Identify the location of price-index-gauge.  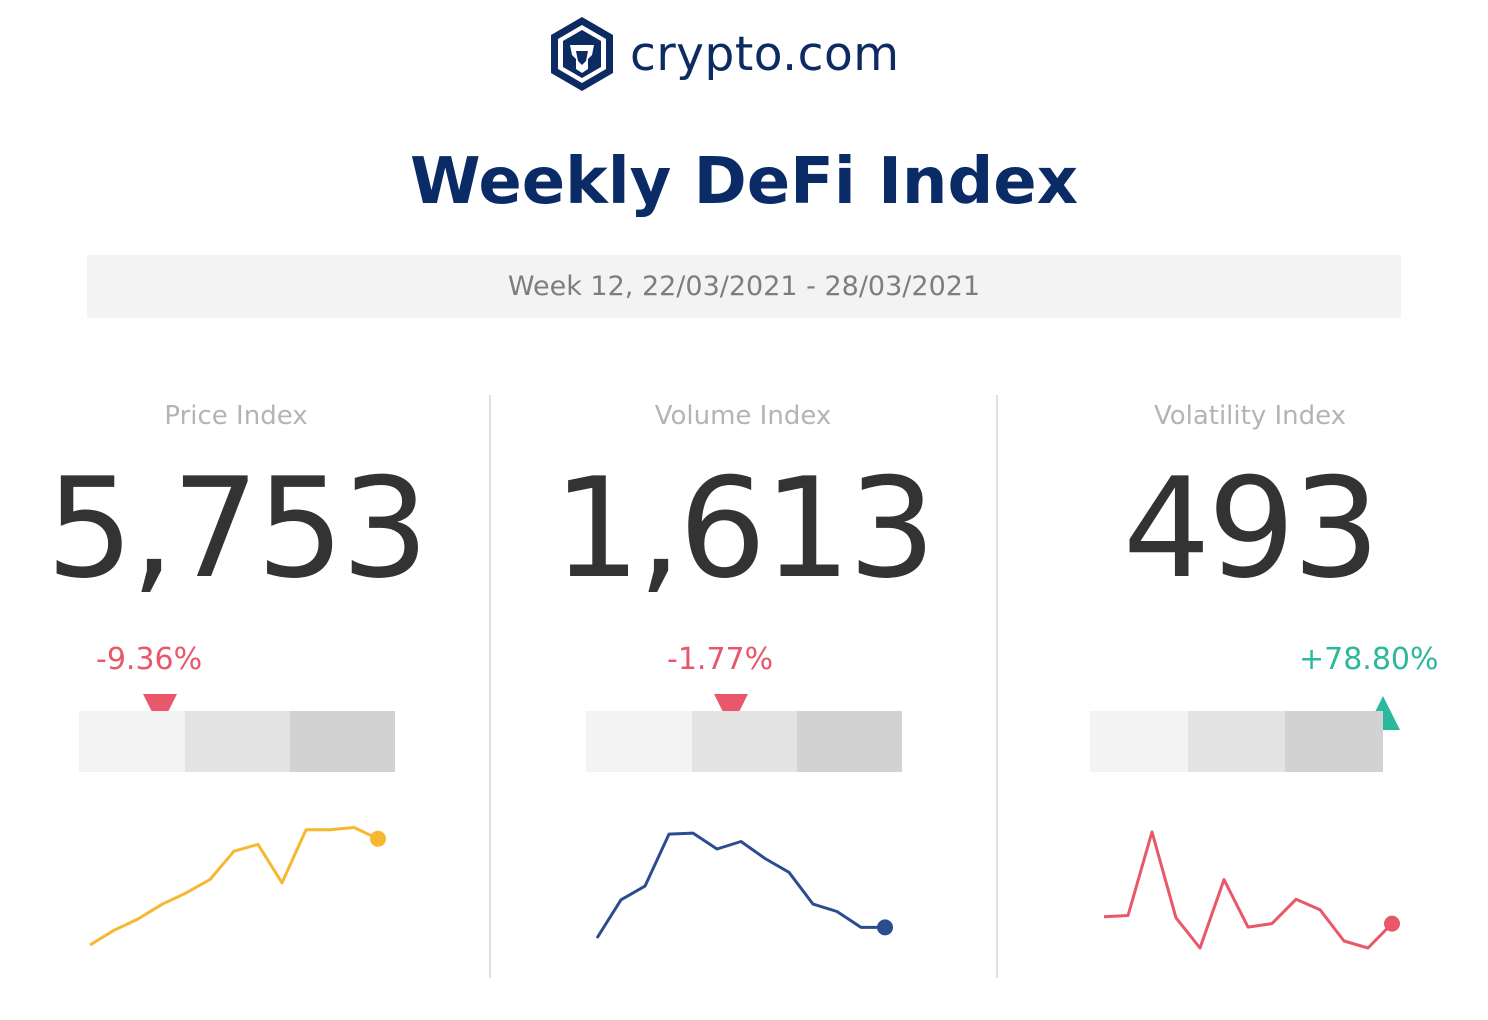
(237, 741).